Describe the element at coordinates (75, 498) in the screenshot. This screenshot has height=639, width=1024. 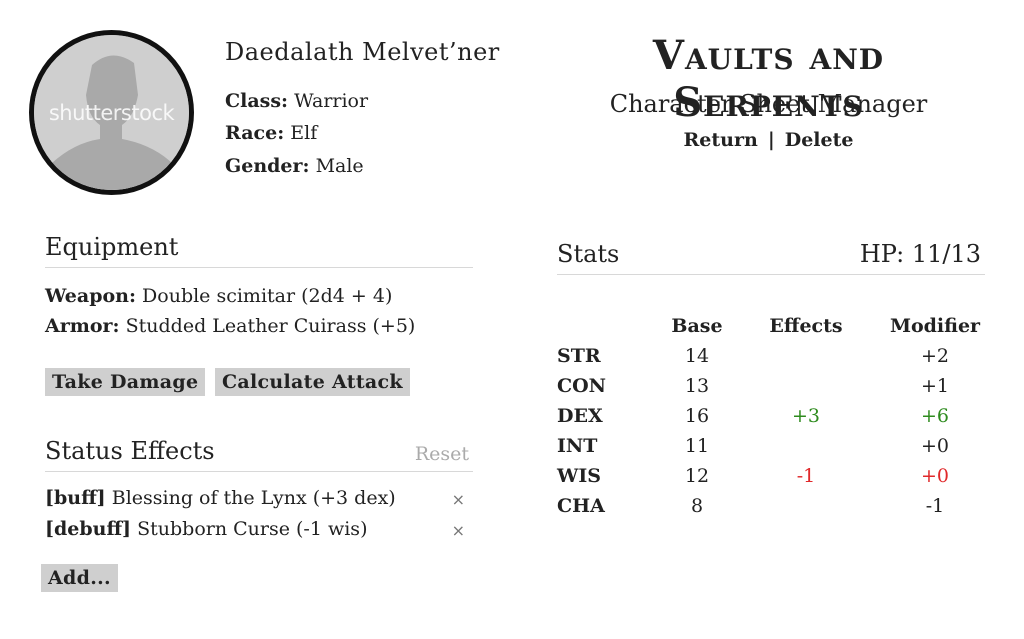
I see `effect-tag: [buff]` at that location.